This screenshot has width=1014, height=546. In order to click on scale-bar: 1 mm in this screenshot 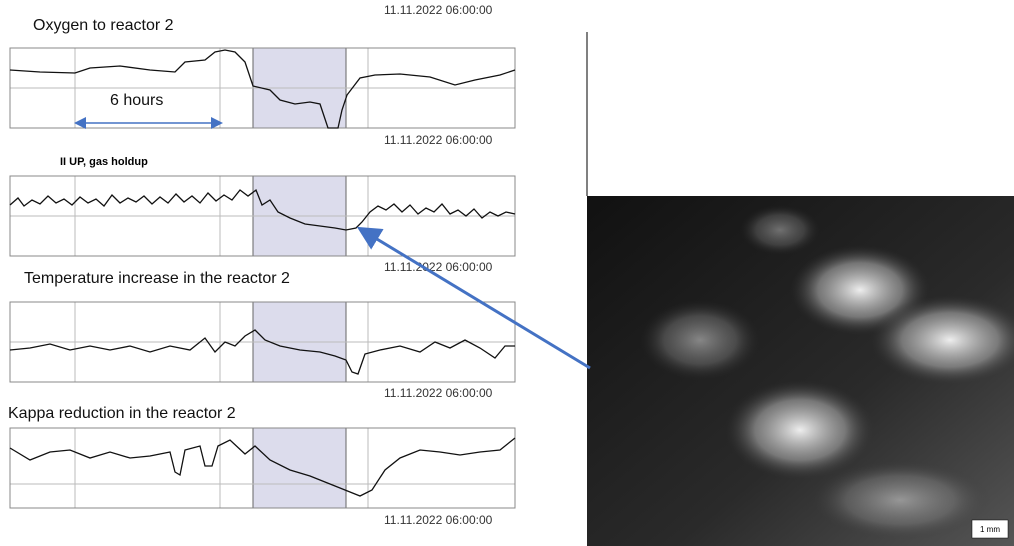, I will do `click(990, 529)`.